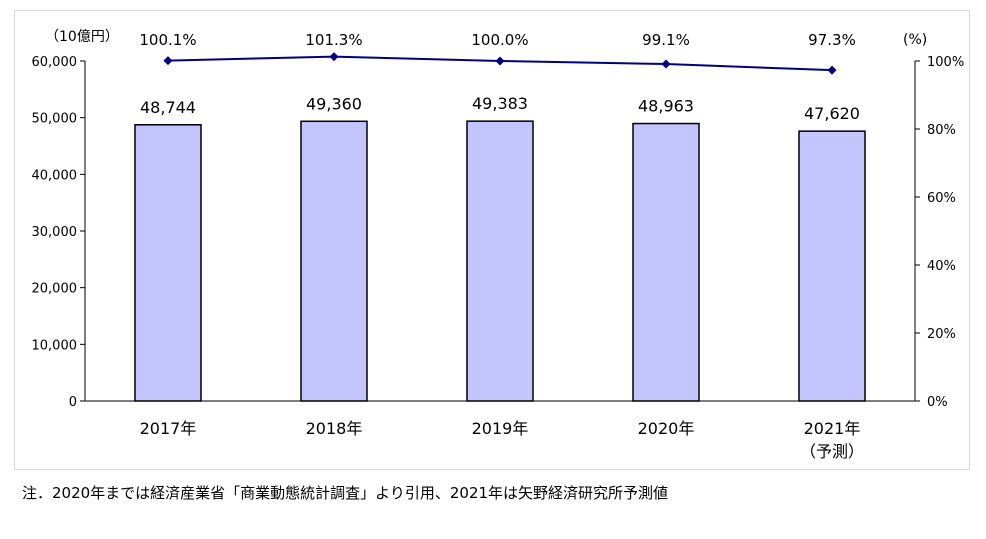  What do you see at coordinates (55, 175) in the screenshot?
I see `y-left-tick-label: 40,000` at bounding box center [55, 175].